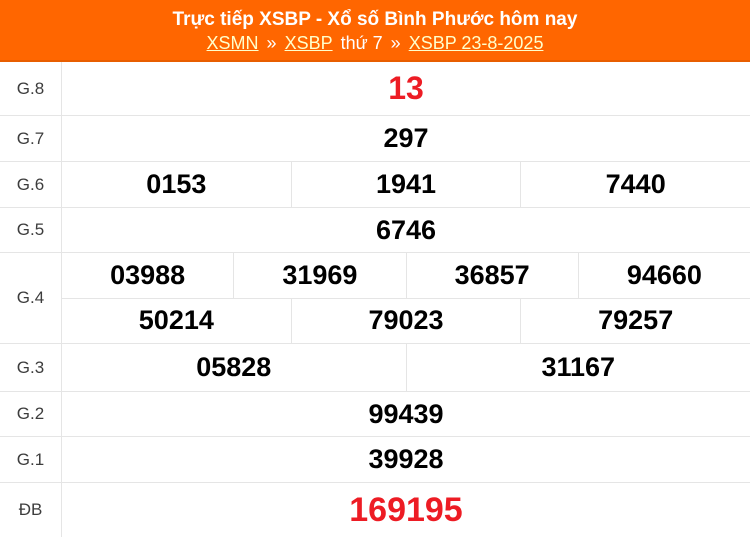  Describe the element at coordinates (176, 320) in the screenshot. I see `prize-number: 50214` at that location.